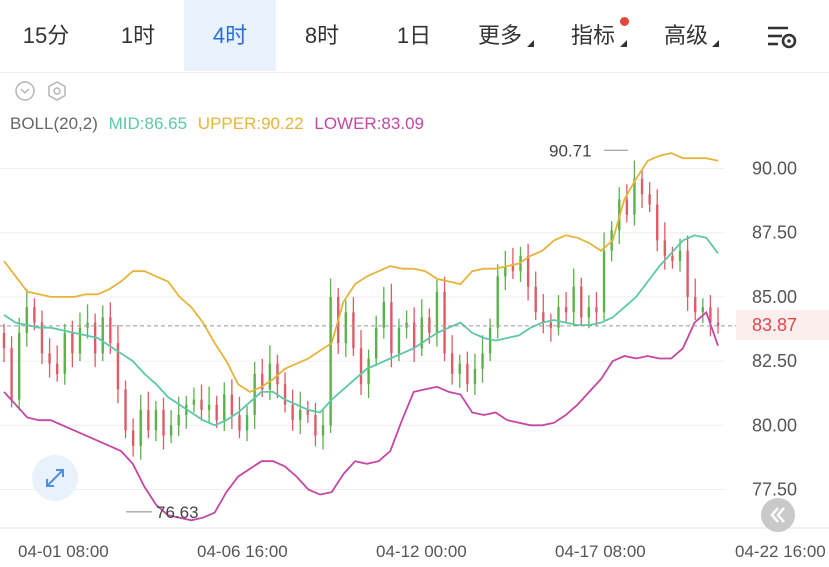  I want to click on chart-settings-button, so click(782, 37).